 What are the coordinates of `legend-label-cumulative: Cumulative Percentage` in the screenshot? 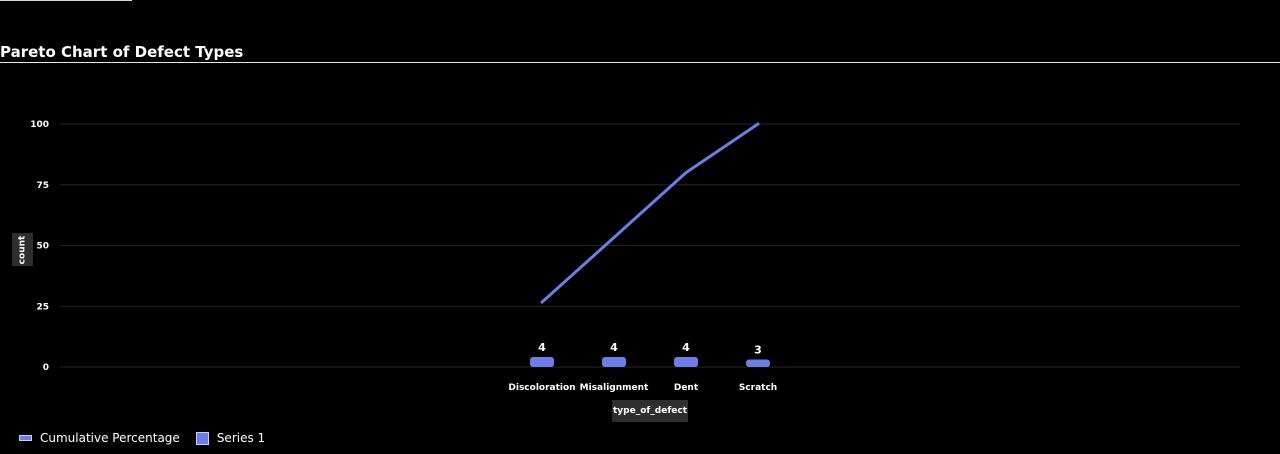 It's located at (110, 438).